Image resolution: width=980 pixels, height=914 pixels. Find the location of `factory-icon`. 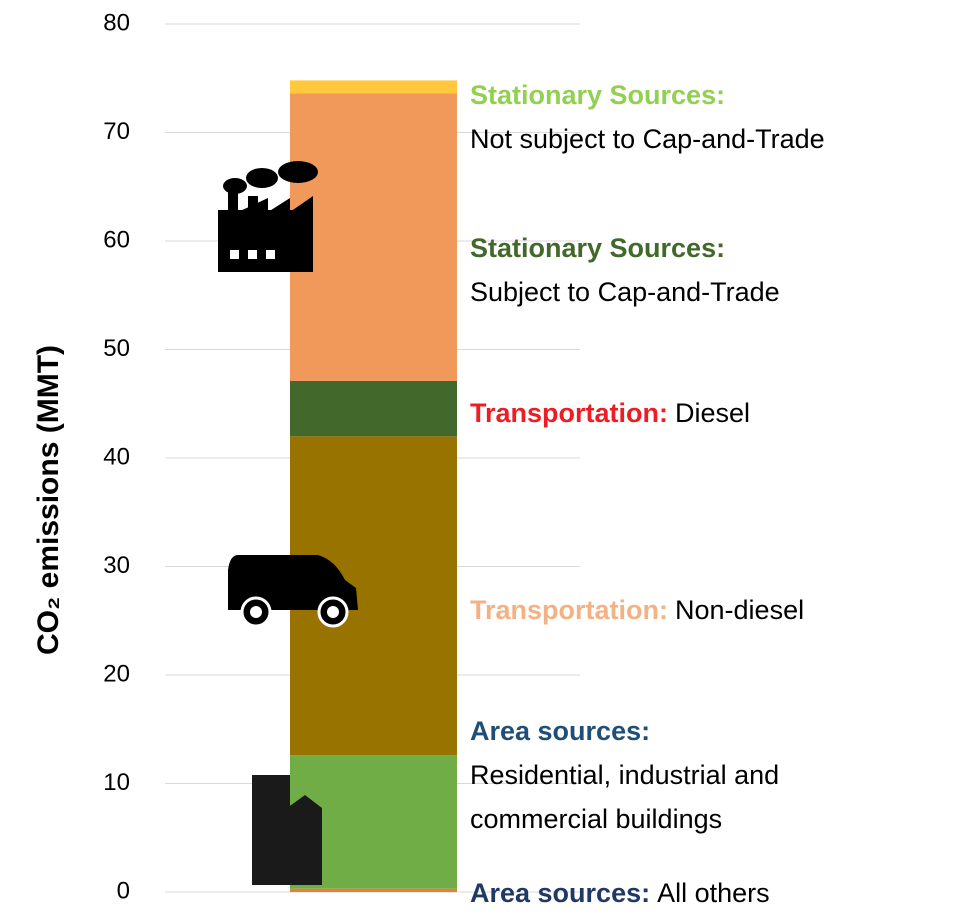

factory-icon is located at coordinates (268, 216).